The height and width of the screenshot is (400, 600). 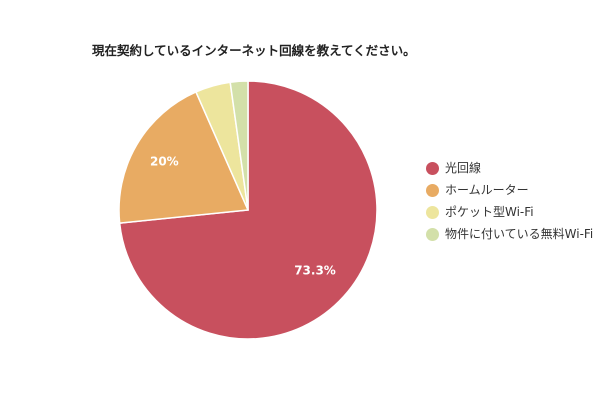 What do you see at coordinates (519, 234) in the screenshot?
I see `legend-label: 物件に付いている無料Wi-Fi` at bounding box center [519, 234].